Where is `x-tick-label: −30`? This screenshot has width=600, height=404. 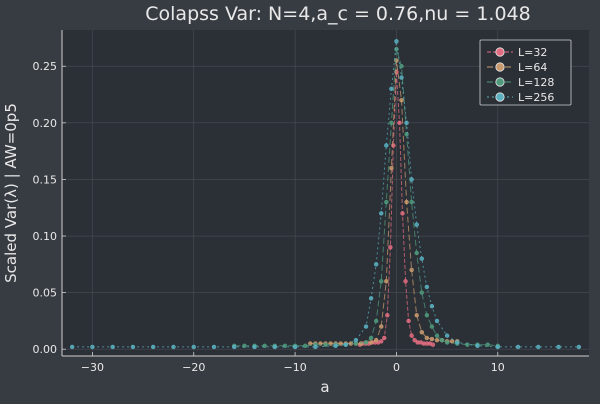 x-tick-label: −30 is located at coordinates (92, 367).